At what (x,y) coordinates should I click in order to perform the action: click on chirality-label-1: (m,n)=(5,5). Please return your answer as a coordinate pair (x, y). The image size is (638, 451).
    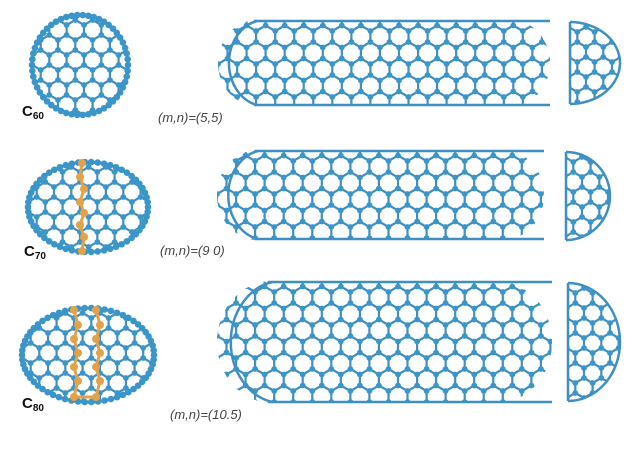
    Looking at the image, I should click on (190, 117).